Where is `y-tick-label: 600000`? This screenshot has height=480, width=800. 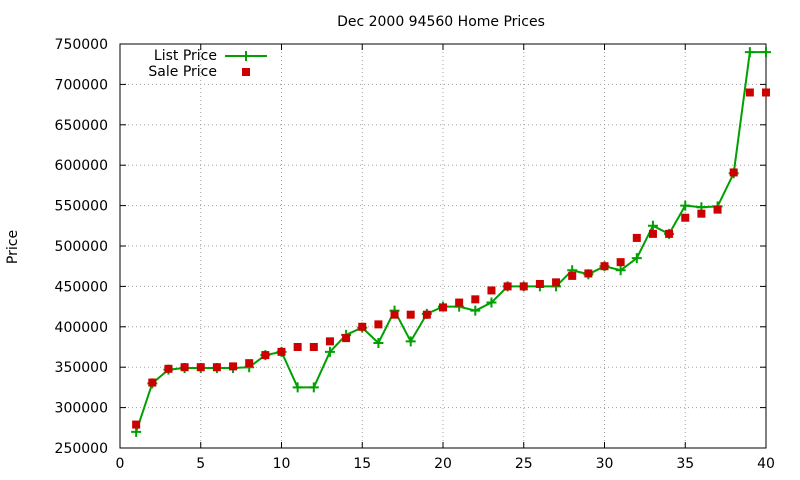 y-tick-label: 600000 is located at coordinates (81, 166).